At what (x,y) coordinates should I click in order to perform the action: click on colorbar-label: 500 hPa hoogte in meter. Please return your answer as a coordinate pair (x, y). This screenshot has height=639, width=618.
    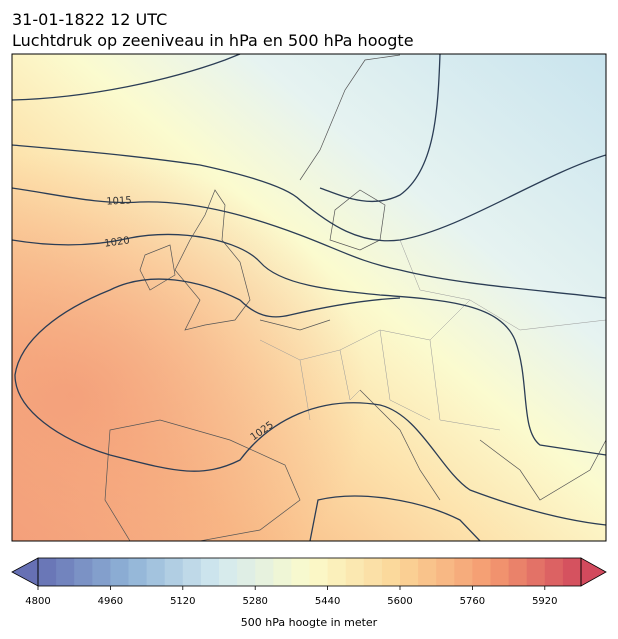
    Looking at the image, I should click on (309, 622).